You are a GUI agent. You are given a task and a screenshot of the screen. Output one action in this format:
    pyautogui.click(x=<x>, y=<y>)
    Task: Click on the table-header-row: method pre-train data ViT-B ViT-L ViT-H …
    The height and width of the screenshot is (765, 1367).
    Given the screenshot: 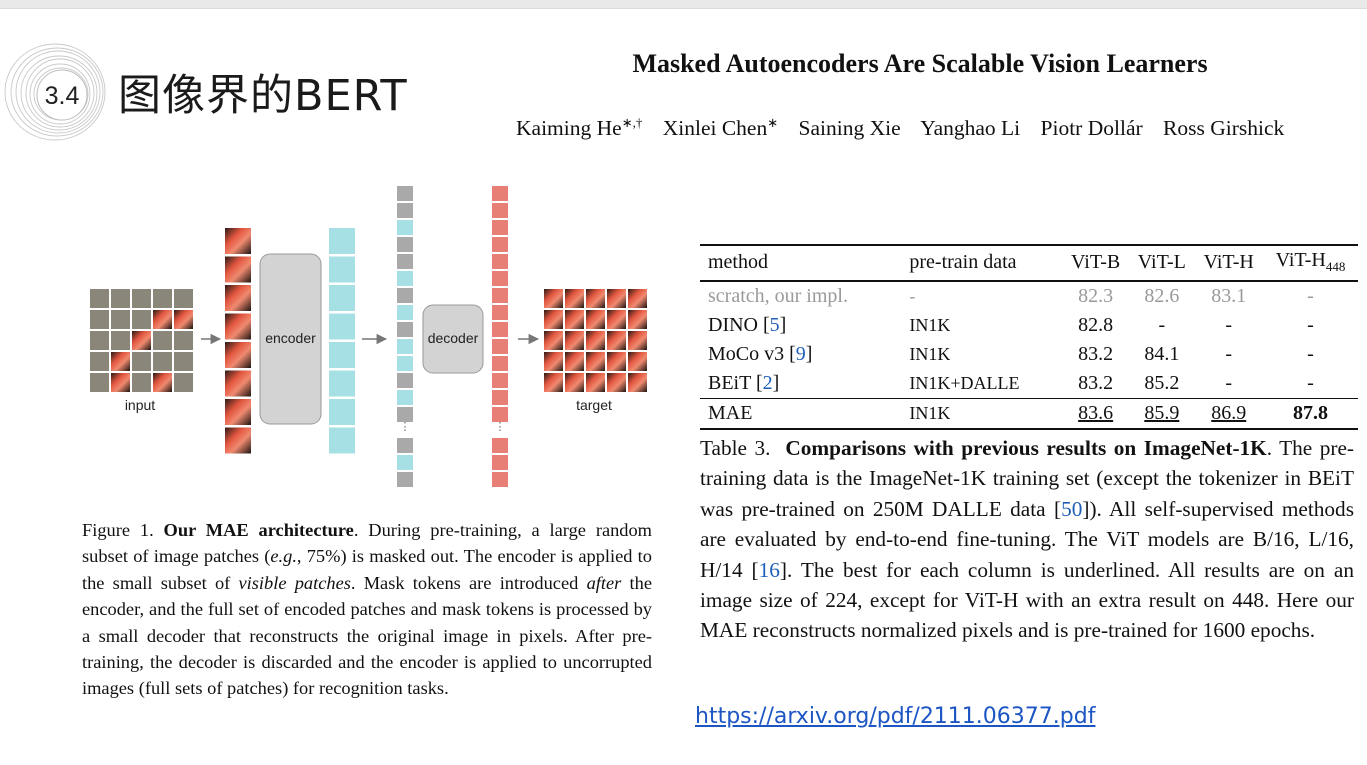 What is the action you would take?
    pyautogui.click(x=1029, y=263)
    